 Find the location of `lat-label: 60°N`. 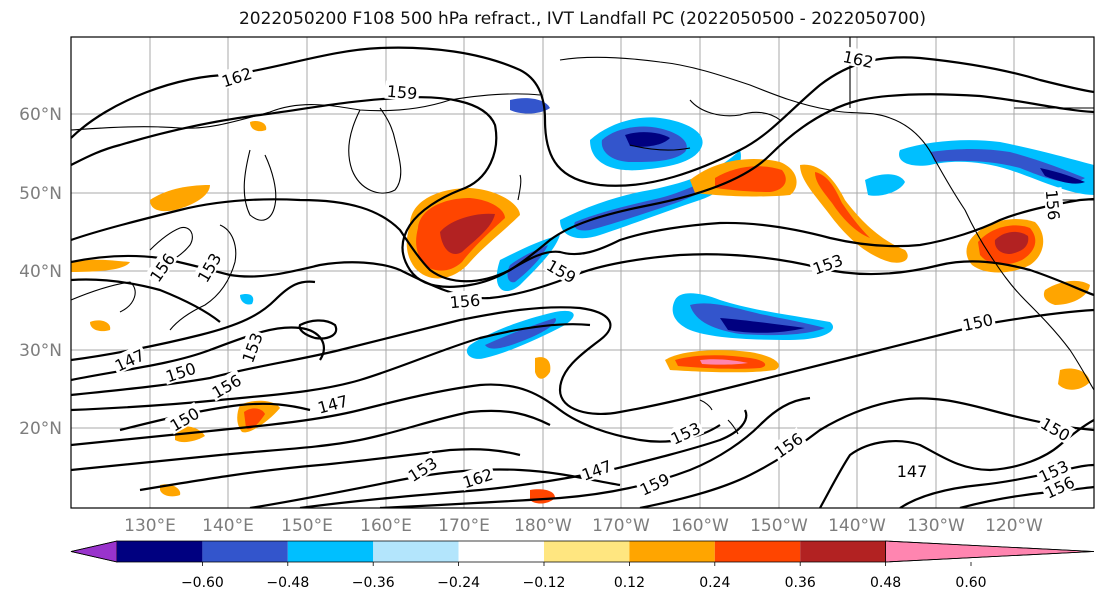

lat-label: 60°N is located at coordinates (40, 115).